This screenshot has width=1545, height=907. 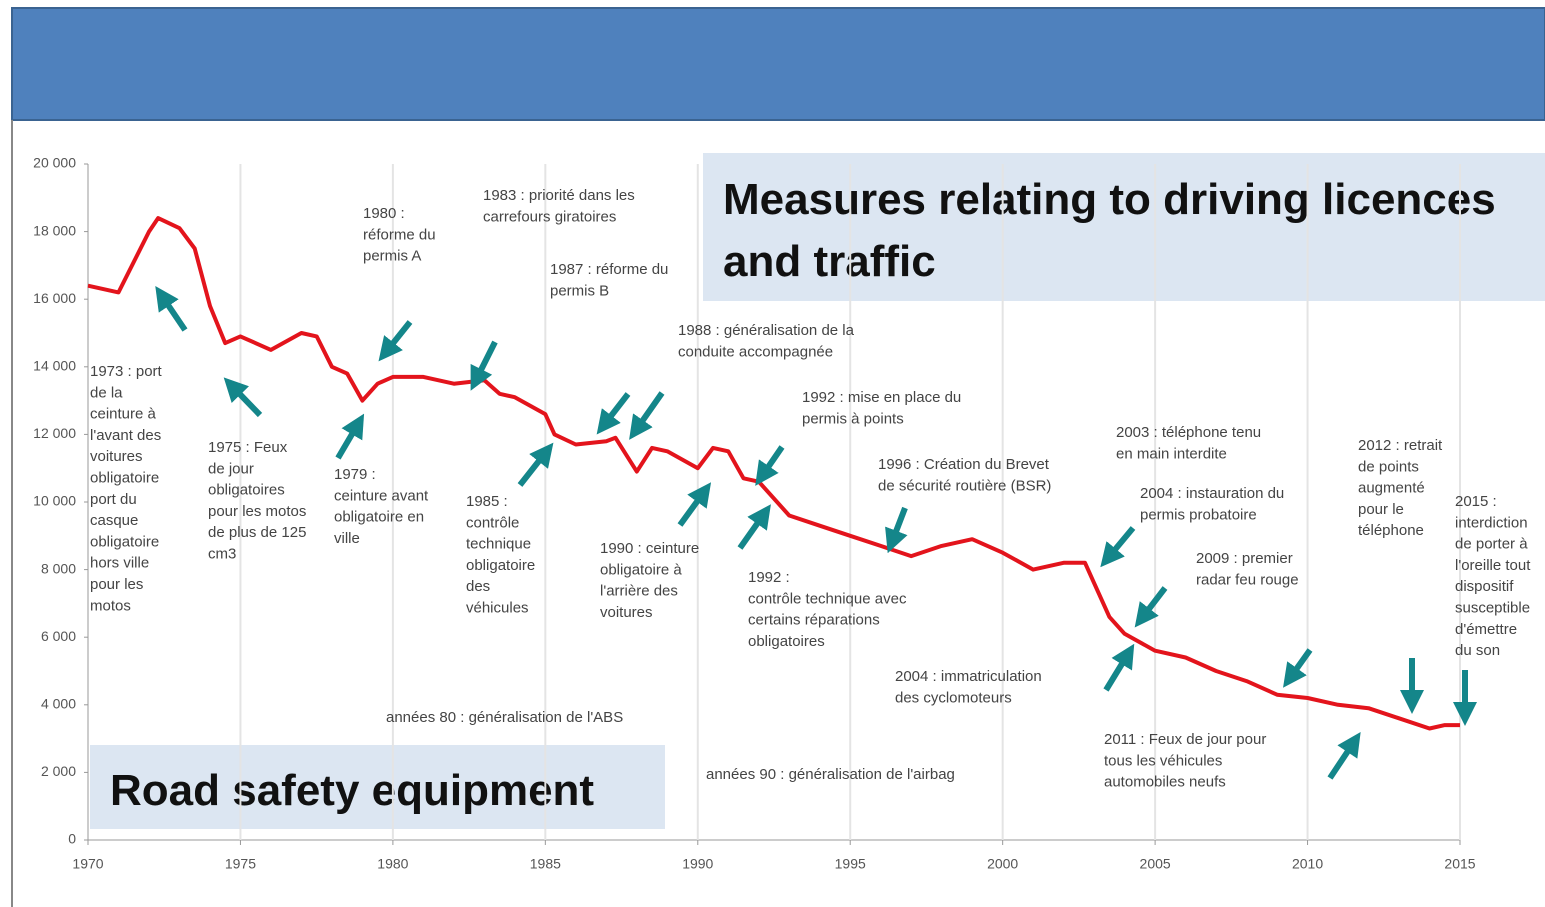 I want to click on annotation: téléphone, so click(x=1391, y=530).